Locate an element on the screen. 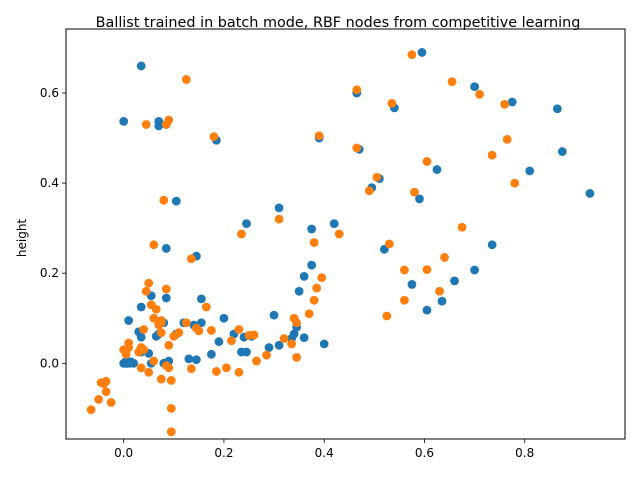 The width and height of the screenshot is (640, 480). y-axis-label: height is located at coordinates (22, 238).